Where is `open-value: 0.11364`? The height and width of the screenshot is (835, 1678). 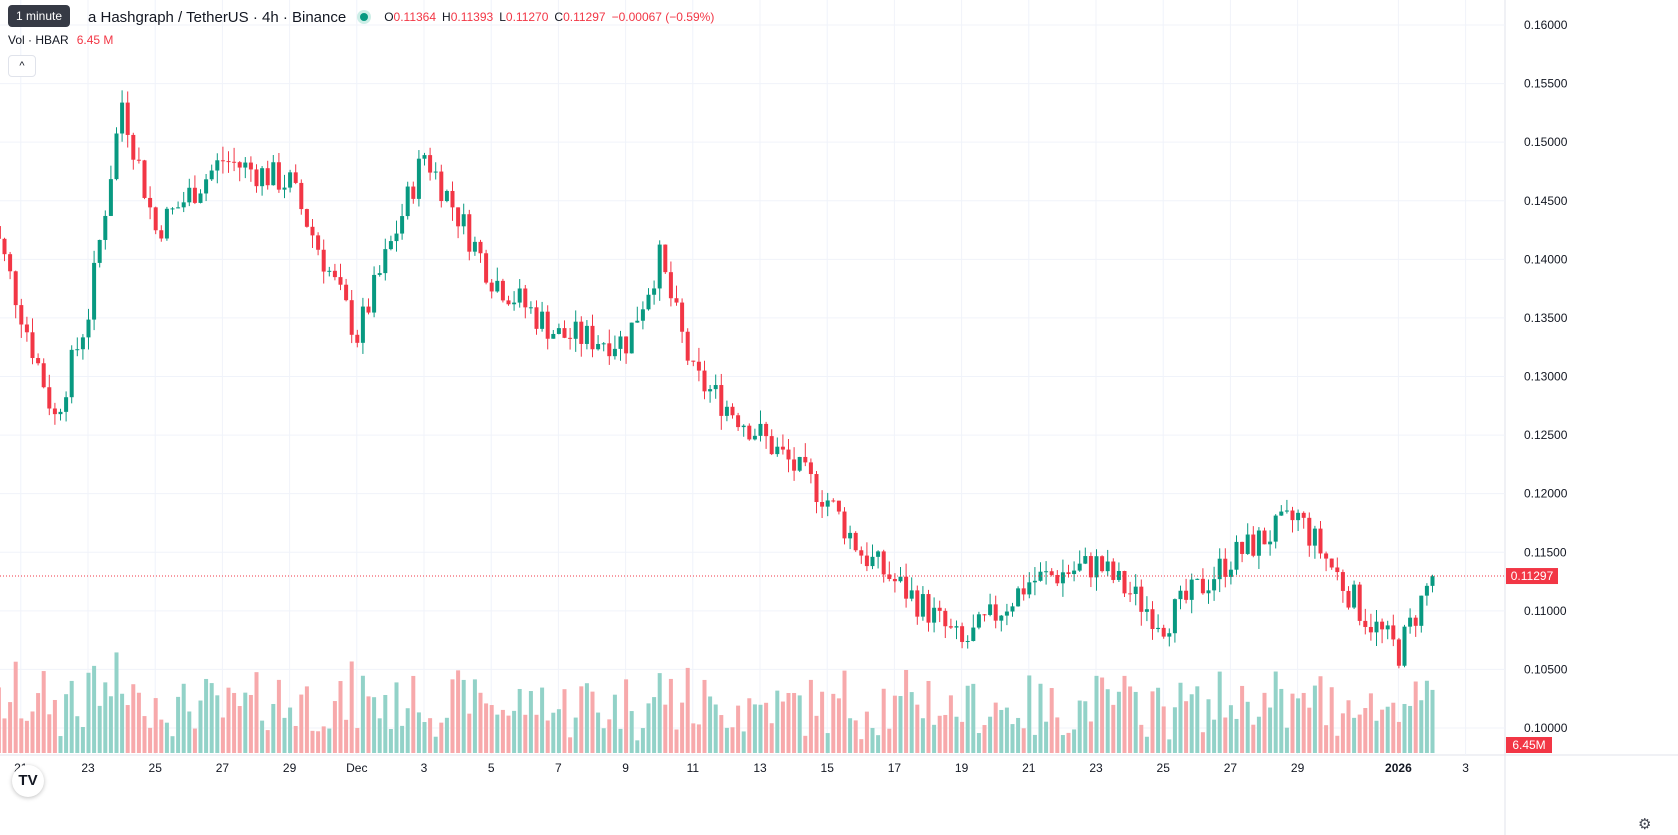 open-value: 0.11364 is located at coordinates (415, 17).